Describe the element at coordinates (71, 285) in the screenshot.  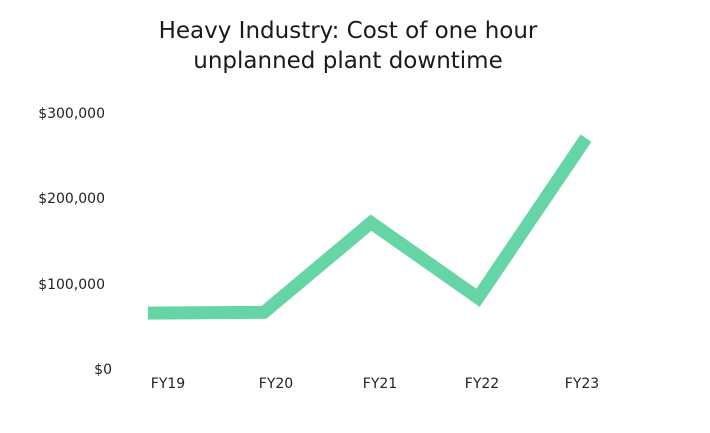
I see `y-tick-label: $100,000` at that location.